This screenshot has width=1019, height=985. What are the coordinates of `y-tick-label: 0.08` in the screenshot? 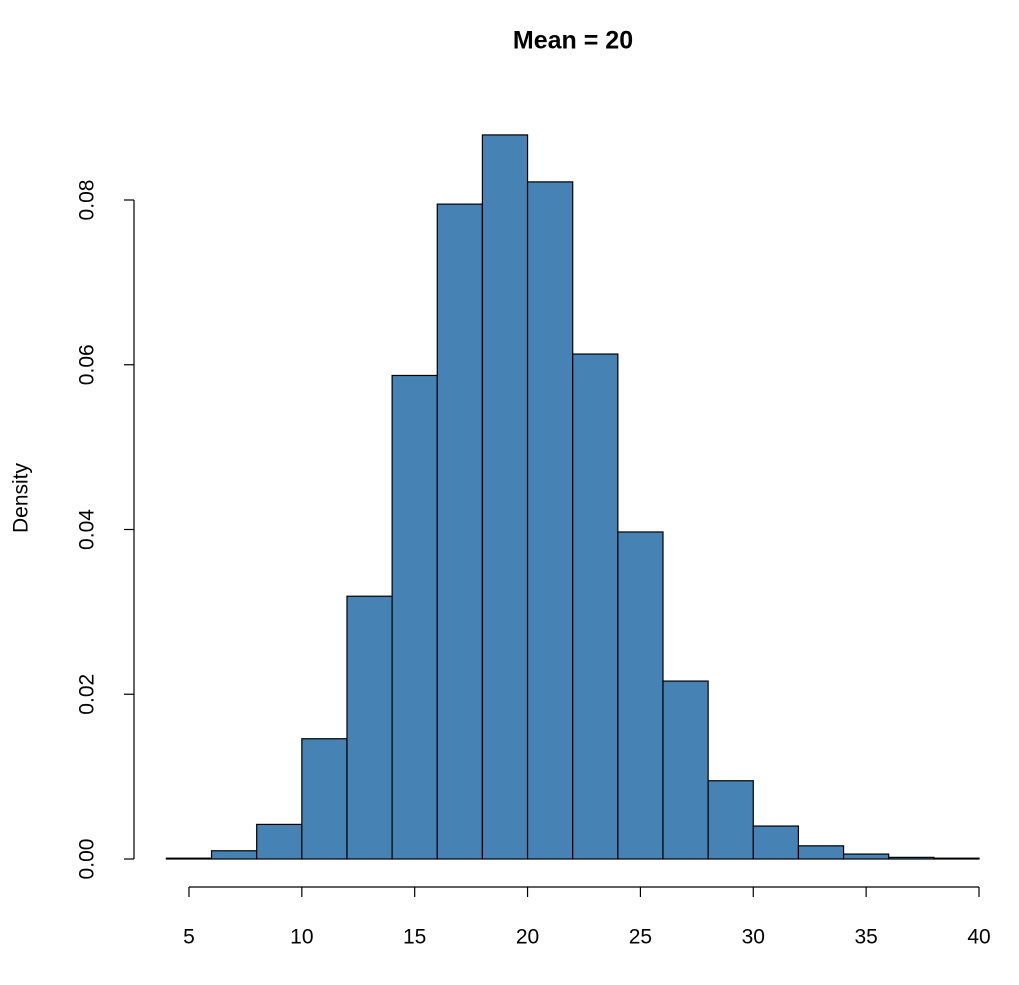 It's located at (87, 200).